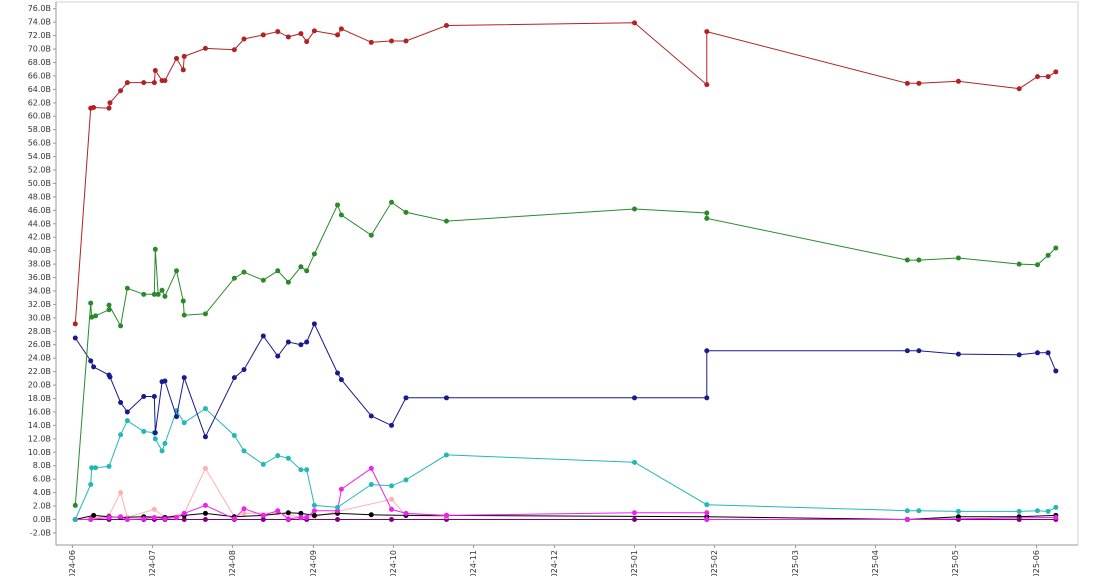 Image resolution: width=1100 pixels, height=576 pixels. Describe the element at coordinates (39, 438) in the screenshot. I see `y-tick-label: 12.0B` at that location.